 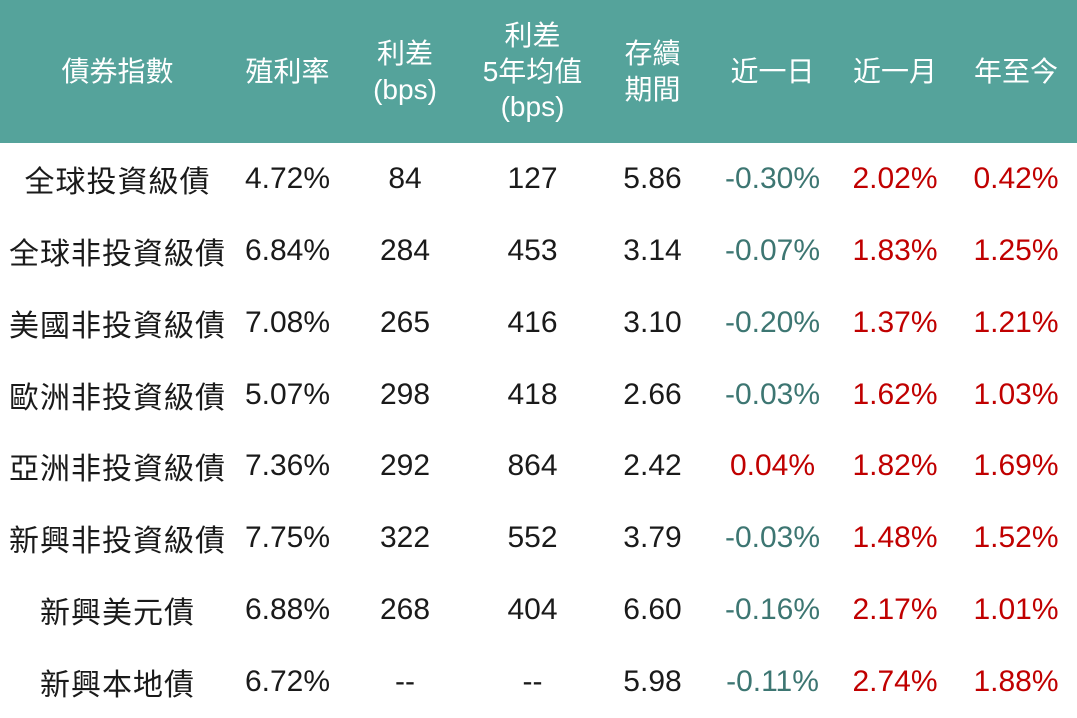 What do you see at coordinates (652, 538) in the screenshot?
I see `cell-duration: 3.79` at bounding box center [652, 538].